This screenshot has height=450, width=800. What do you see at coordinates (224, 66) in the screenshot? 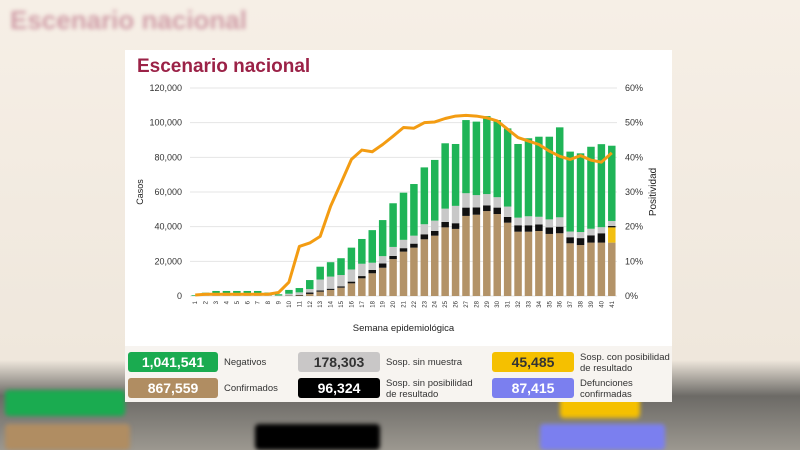
I see `chart-title: Escenario nacional` at bounding box center [224, 66].